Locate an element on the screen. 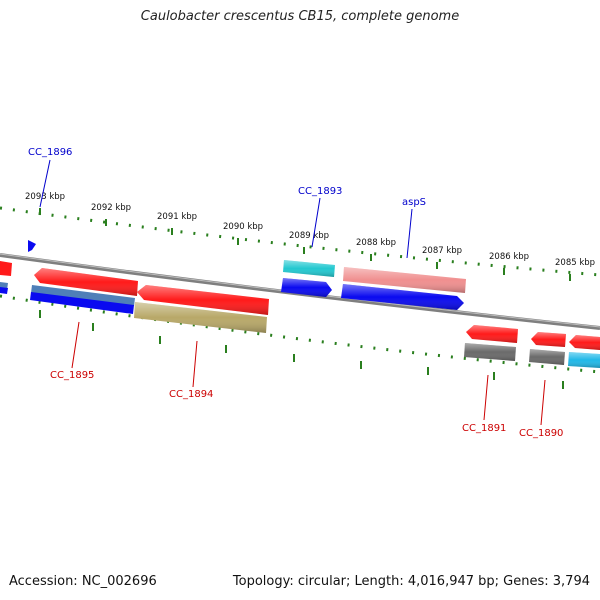  gene-feature-cc1892-shade is located at coordinates (306, 287).